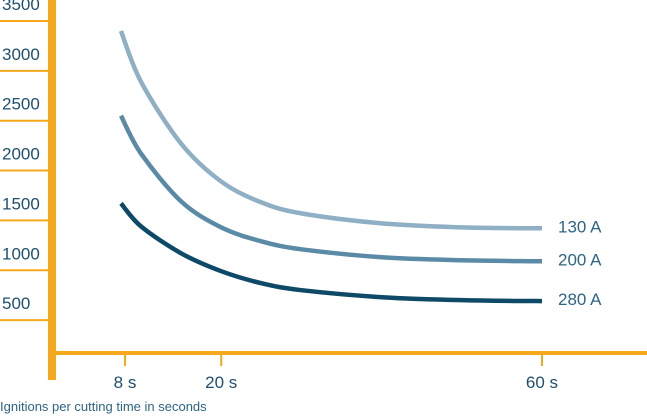  What do you see at coordinates (580, 226) in the screenshot?
I see `series-label: 130 A` at bounding box center [580, 226].